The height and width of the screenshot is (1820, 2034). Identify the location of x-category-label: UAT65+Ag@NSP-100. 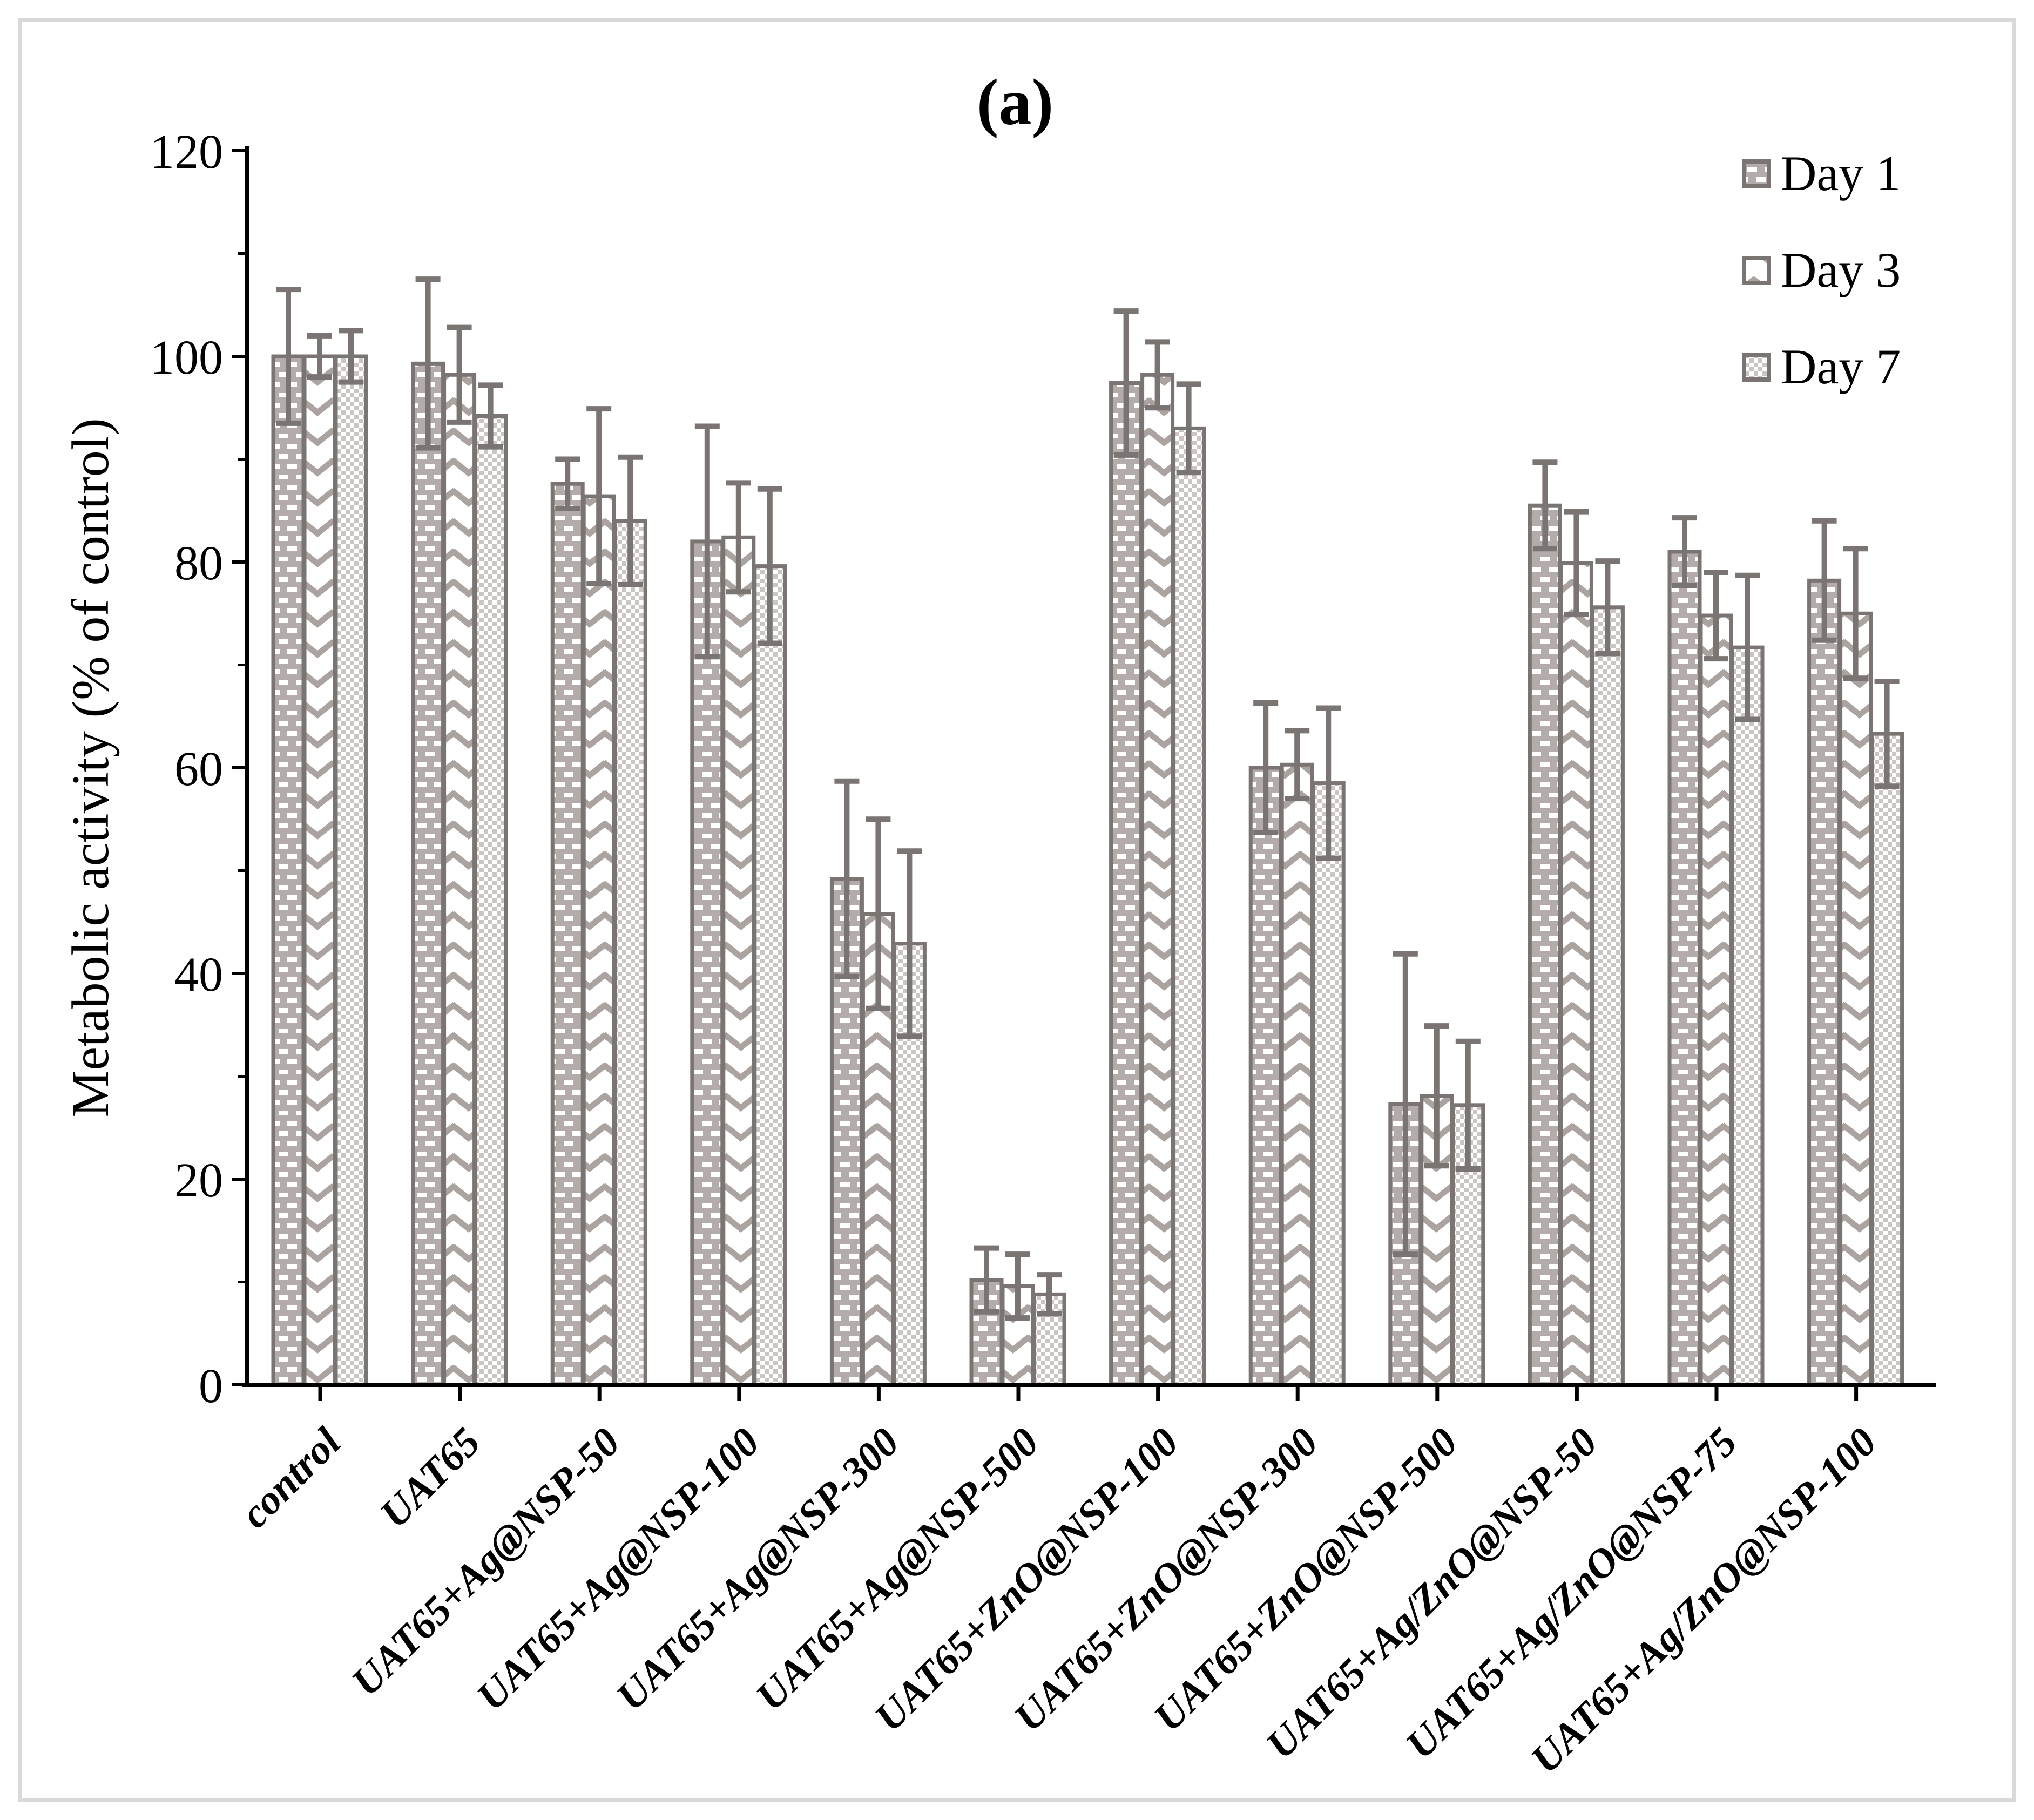
(618, 1569).